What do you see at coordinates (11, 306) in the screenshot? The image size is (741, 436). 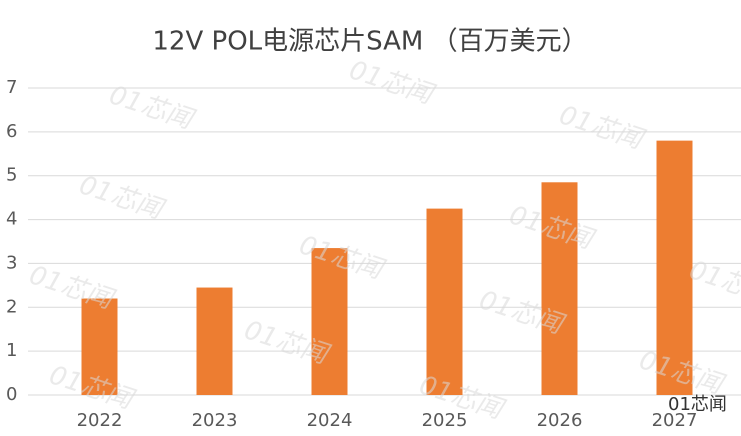 I see `y-tick-label: 2` at bounding box center [11, 306].